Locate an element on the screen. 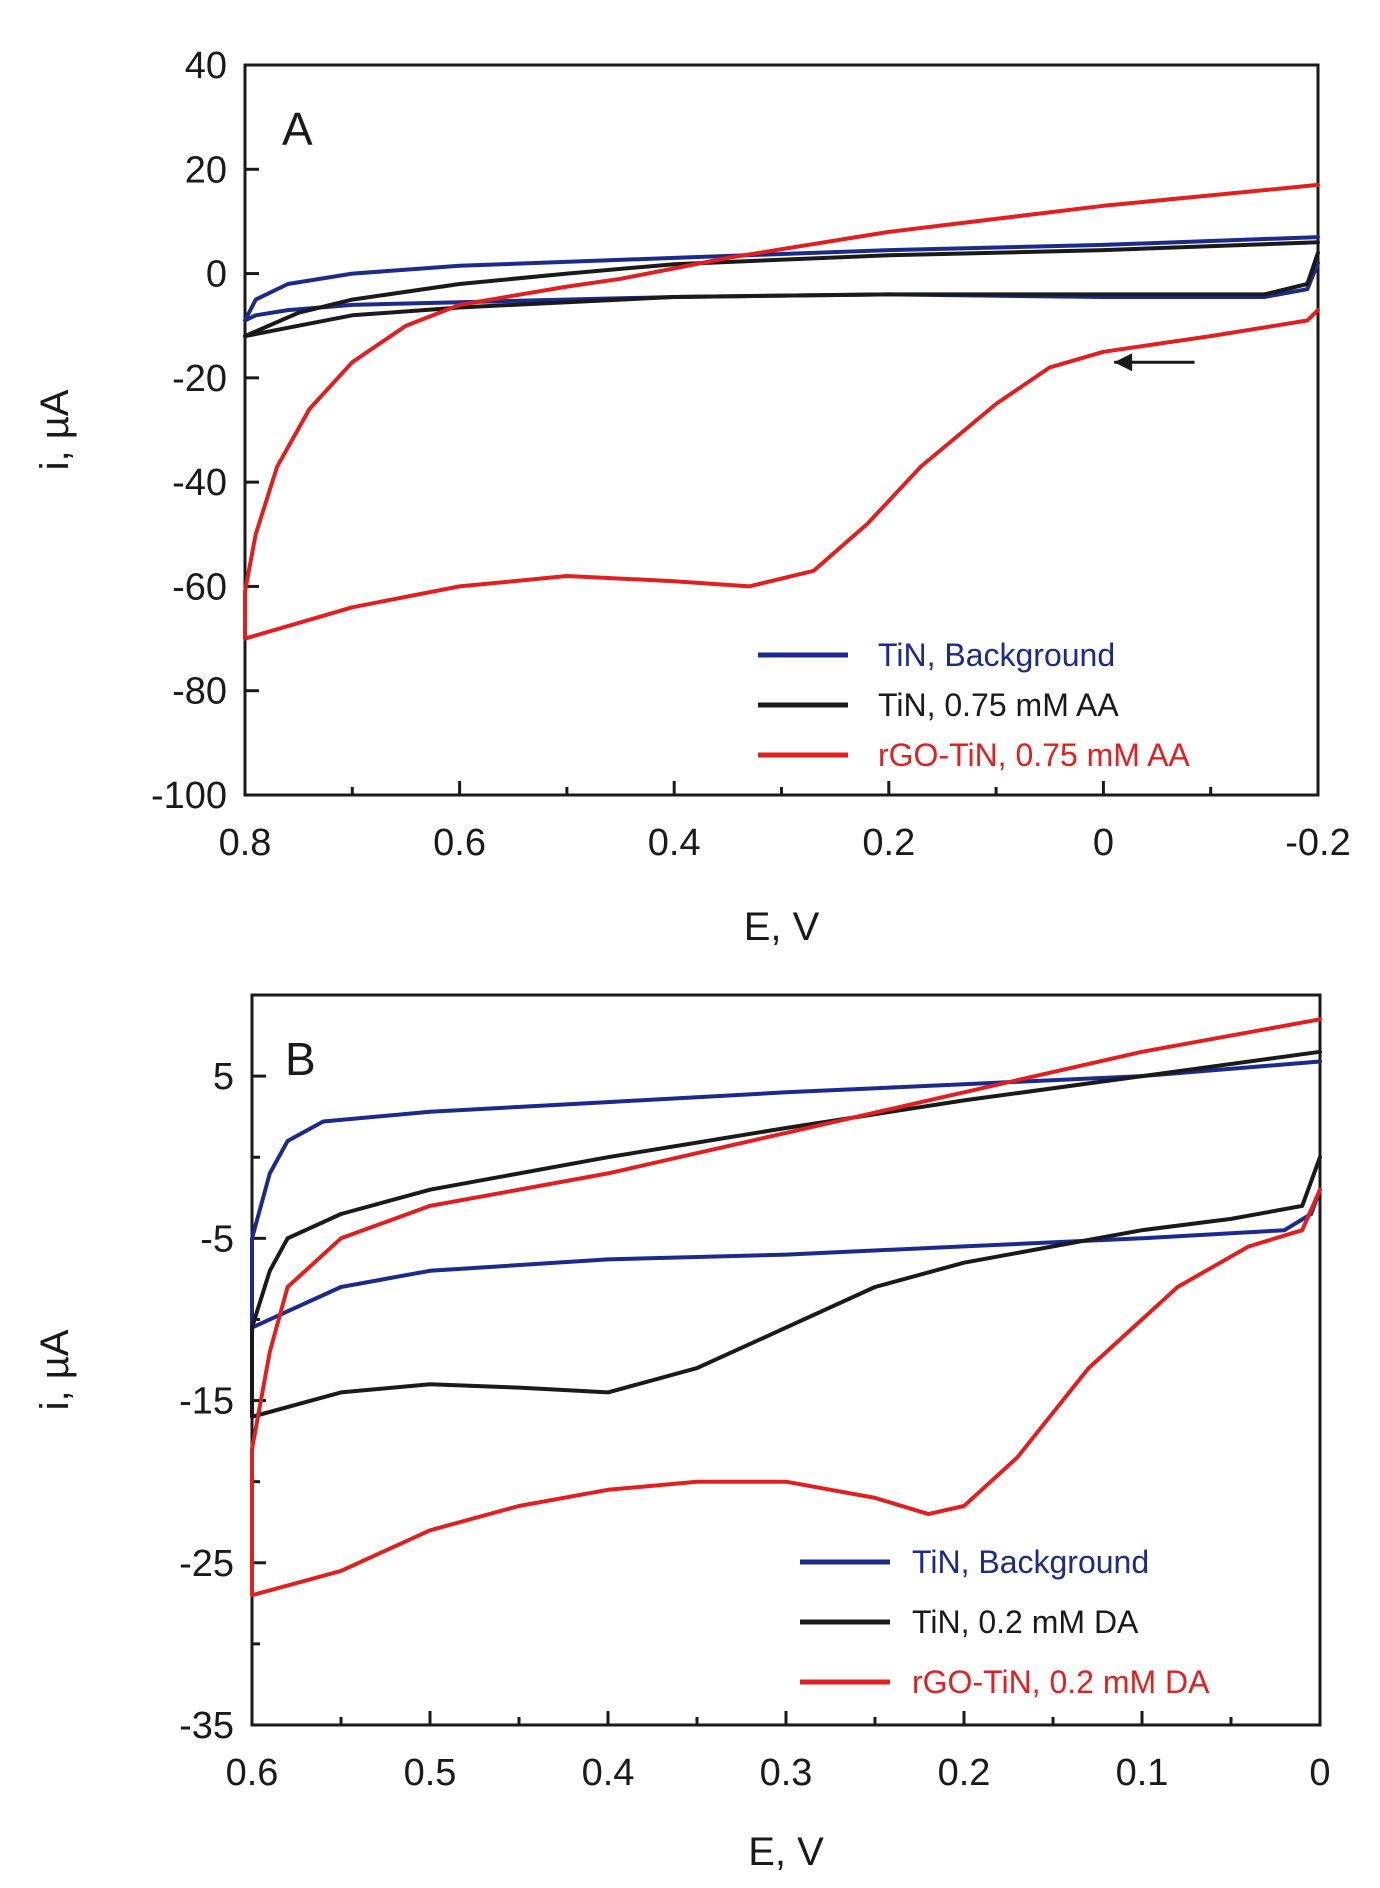 The image size is (1380, 1888). x-tick-label: -0.2 is located at coordinates (1317, 843).